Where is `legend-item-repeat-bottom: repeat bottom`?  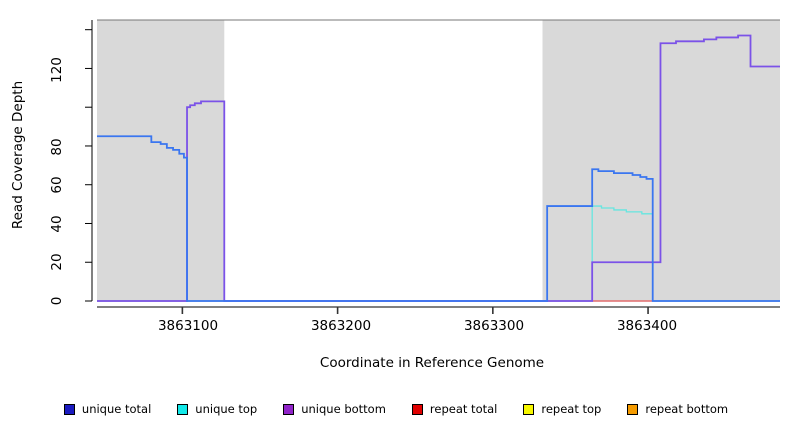 legend-item-repeat-bottom: repeat bottom is located at coordinates (677, 409).